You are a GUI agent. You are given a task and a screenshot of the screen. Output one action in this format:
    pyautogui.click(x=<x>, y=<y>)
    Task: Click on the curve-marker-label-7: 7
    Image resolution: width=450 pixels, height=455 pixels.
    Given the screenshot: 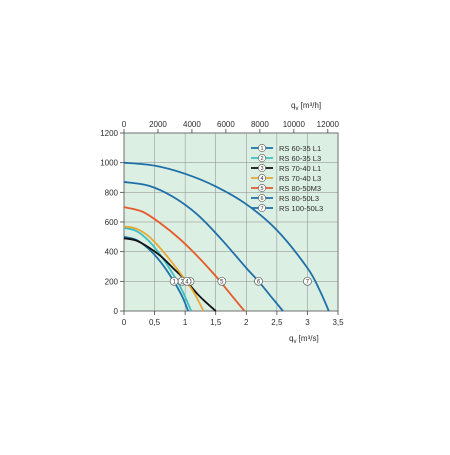 What is the action you would take?
    pyautogui.click(x=308, y=283)
    